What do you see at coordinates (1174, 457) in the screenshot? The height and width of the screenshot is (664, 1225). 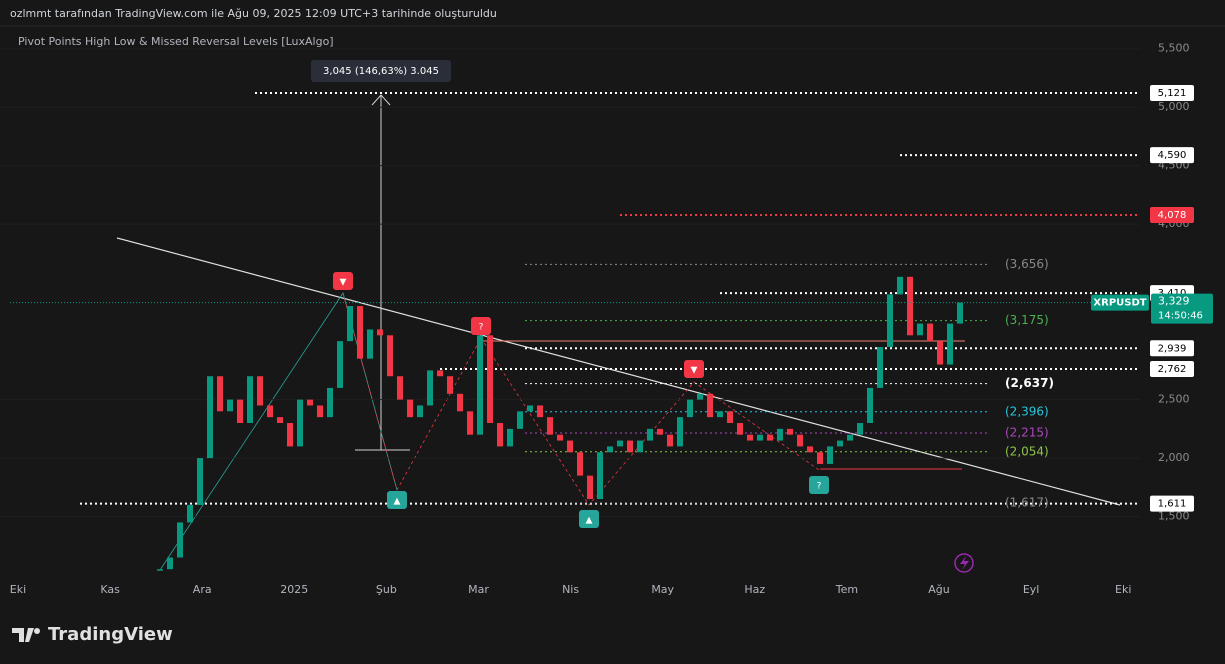 I see `y-tick-label: 2,000` at bounding box center [1174, 457].